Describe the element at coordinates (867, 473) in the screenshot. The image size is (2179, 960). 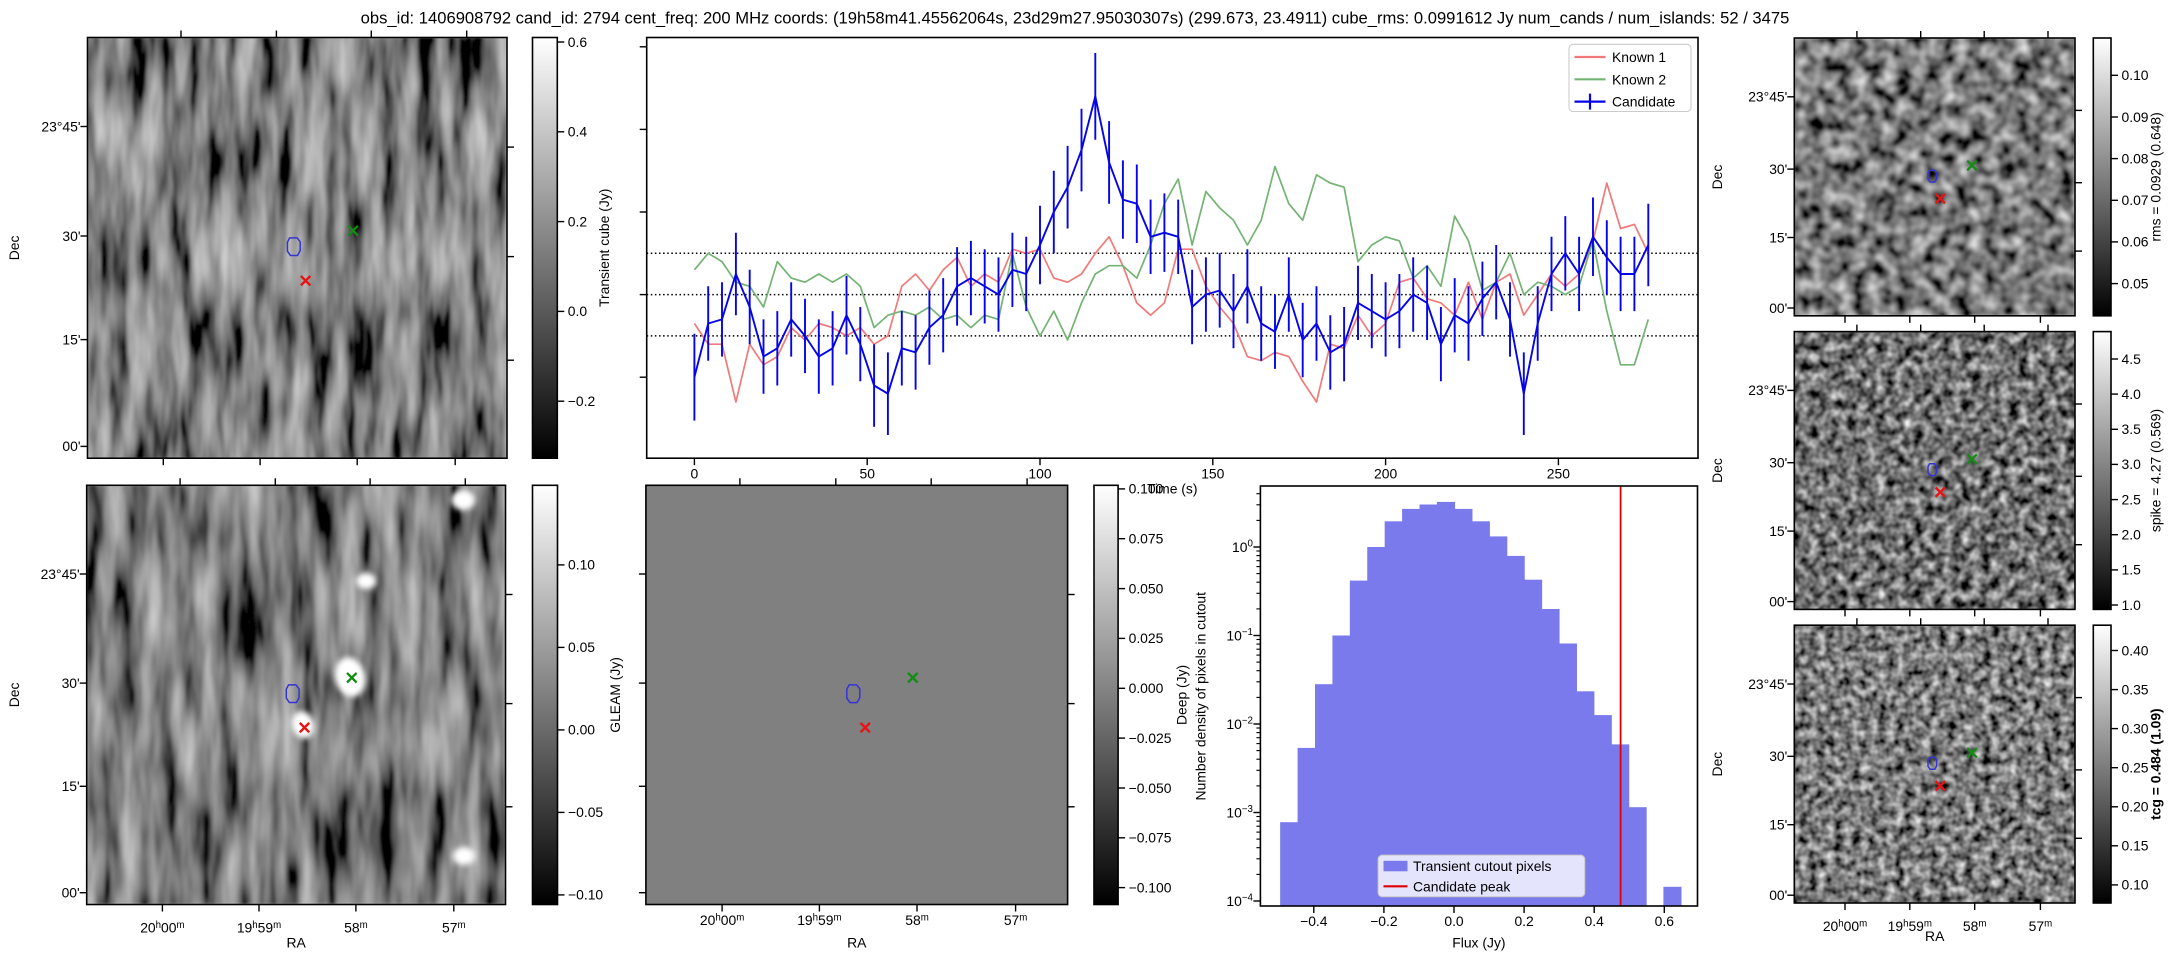
I see `svg-text: 50` at that location.